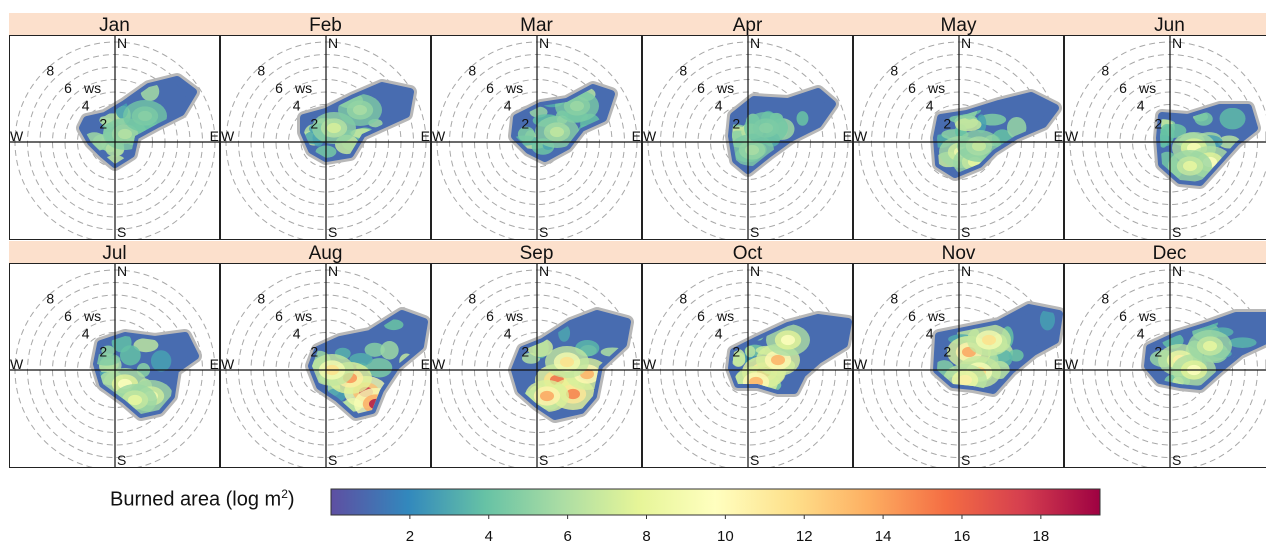  I want to click on facet-strip-label: Sep, so click(537, 253).